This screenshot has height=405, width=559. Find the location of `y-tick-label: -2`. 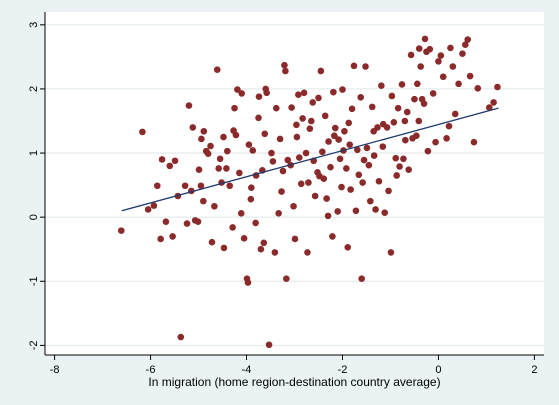

y-tick-label: -2 is located at coordinates (34, 345).